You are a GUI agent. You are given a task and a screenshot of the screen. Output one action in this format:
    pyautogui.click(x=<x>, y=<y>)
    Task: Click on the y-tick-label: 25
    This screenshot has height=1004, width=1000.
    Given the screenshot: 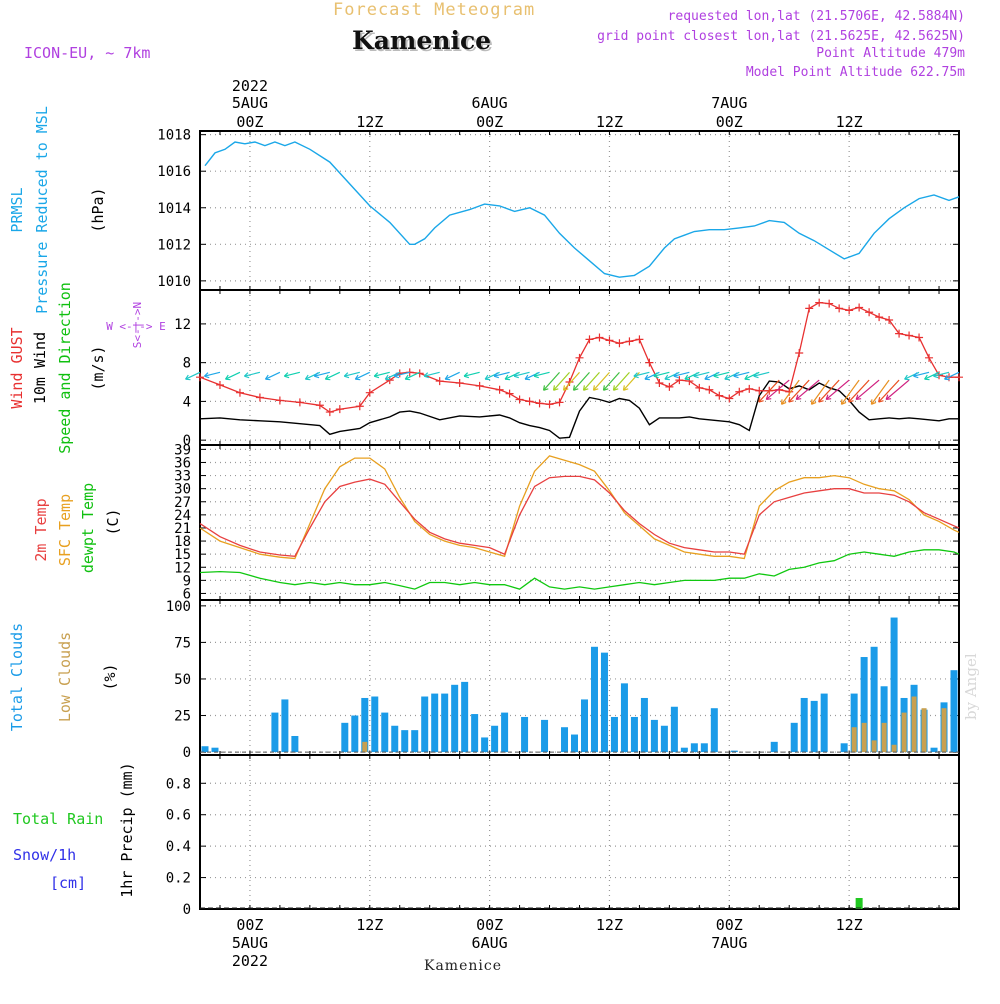 What is the action you would take?
    pyautogui.click(x=182, y=717)
    